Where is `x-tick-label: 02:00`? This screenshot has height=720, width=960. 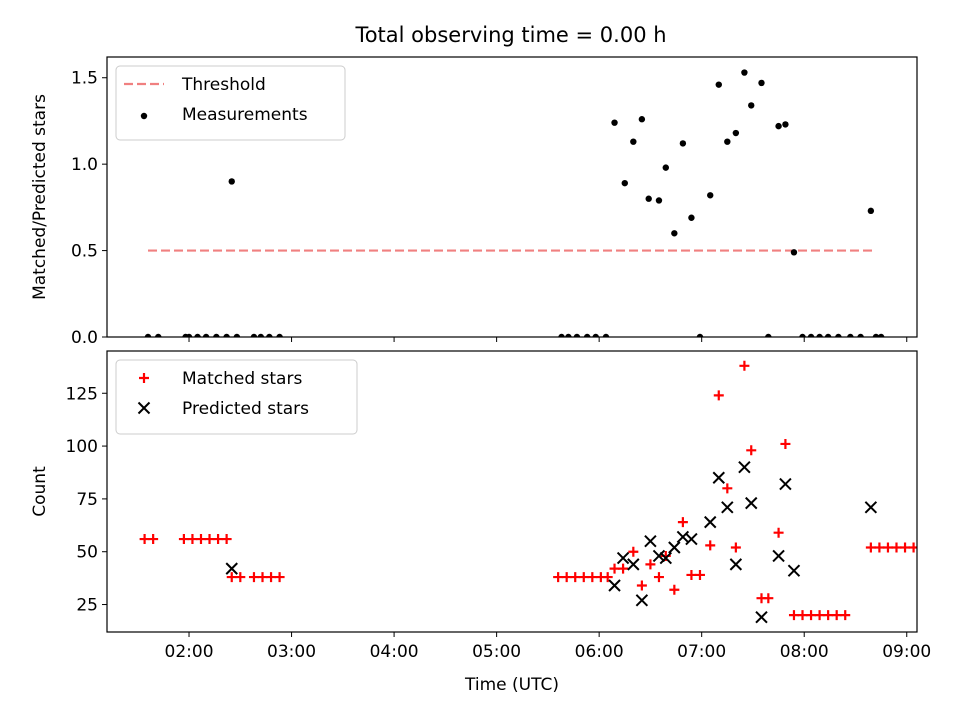
x-tick-label: 02:00 is located at coordinates (189, 652).